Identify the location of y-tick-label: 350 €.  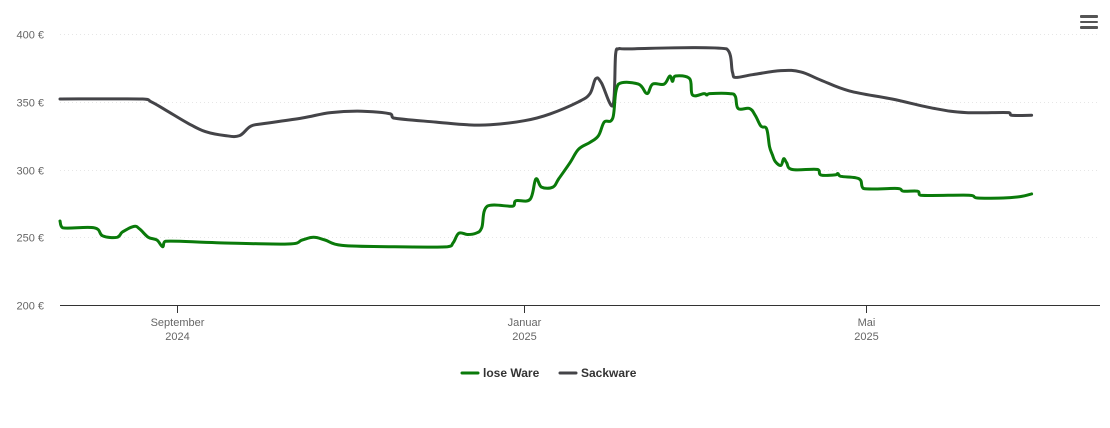
(30, 104).